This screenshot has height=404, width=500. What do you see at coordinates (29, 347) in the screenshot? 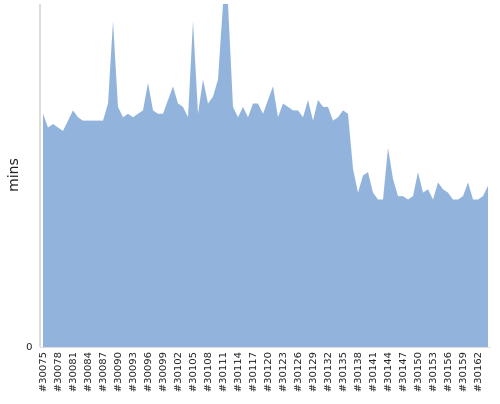
I see `y-tick-label: 0` at bounding box center [29, 347].